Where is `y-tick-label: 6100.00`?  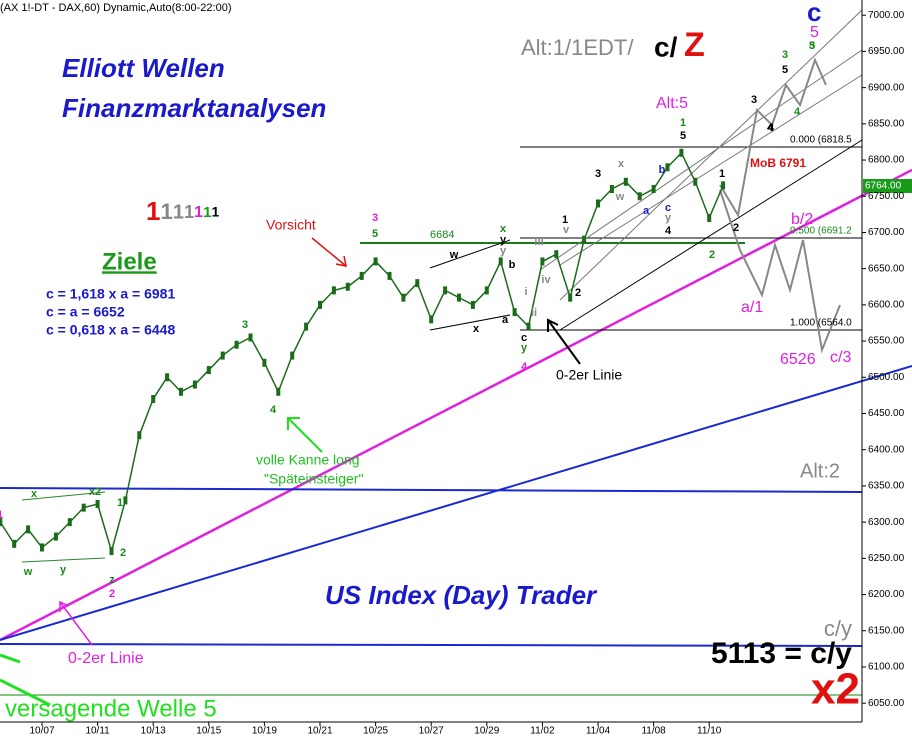 y-tick-label: 6100.00 is located at coordinates (886, 667).